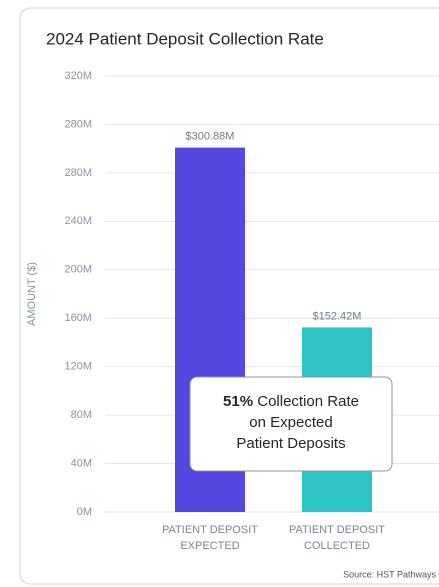 The width and height of the screenshot is (439, 587). Describe the element at coordinates (32, 294) in the screenshot. I see `y-axis-label: AMOUNT ($)` at that location.